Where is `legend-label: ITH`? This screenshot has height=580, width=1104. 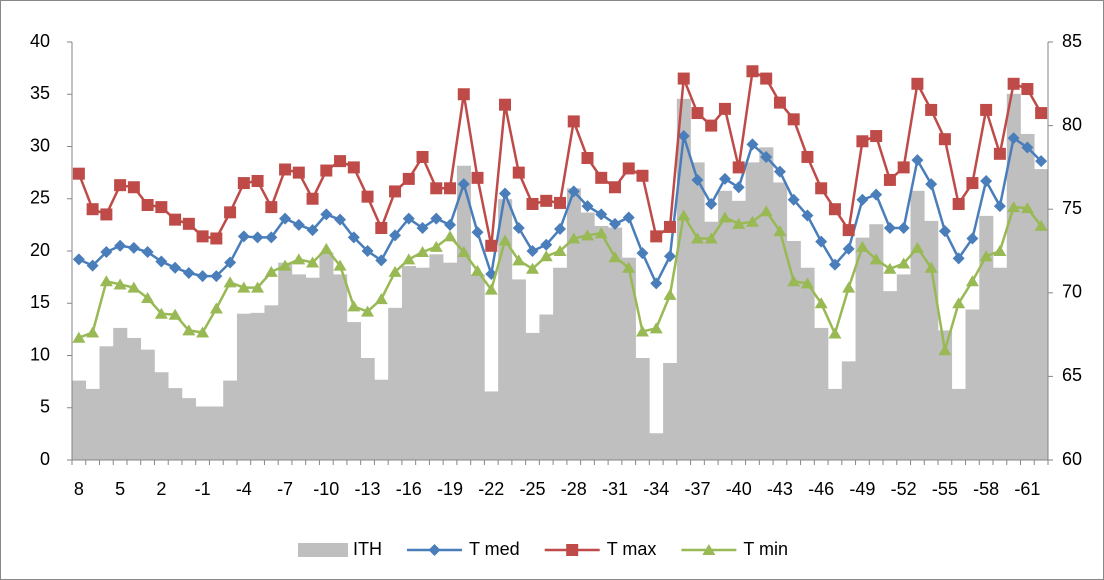 legend-label: ITH is located at coordinates (367, 549).